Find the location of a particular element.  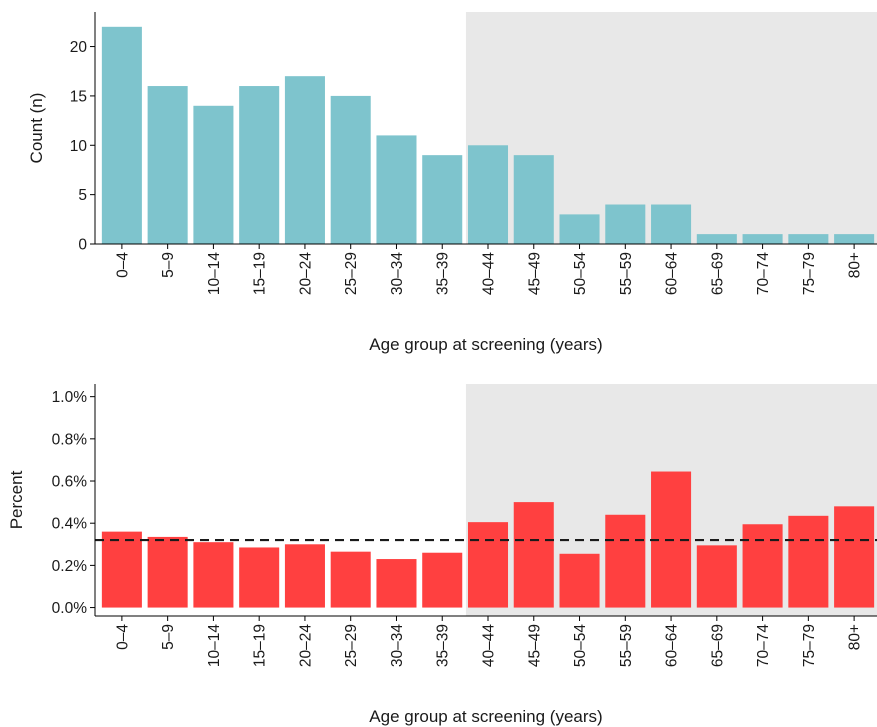

y-tick-label: 15 is located at coordinates (78, 96).